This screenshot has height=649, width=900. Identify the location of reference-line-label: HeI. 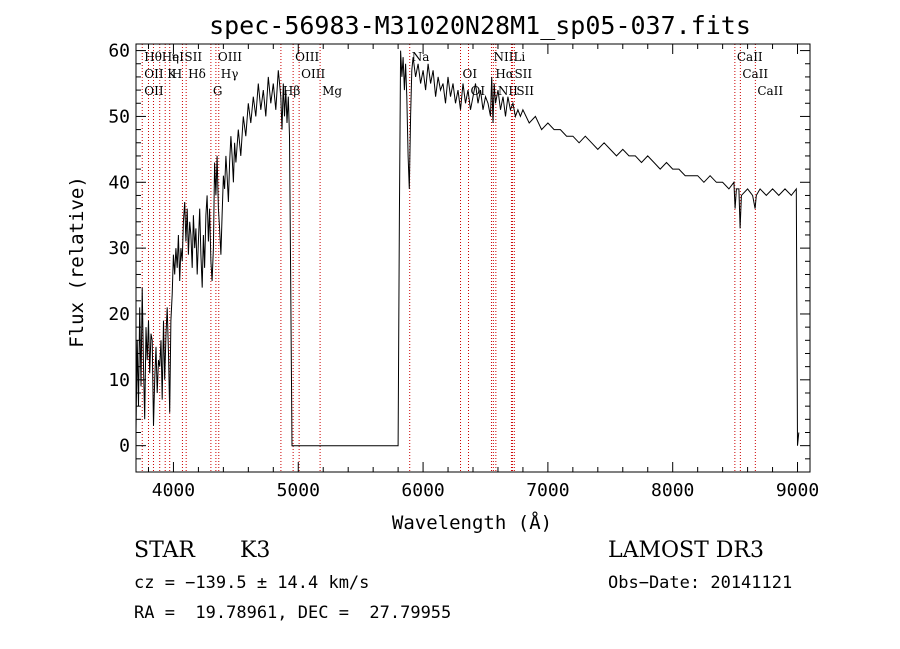
(173, 57).